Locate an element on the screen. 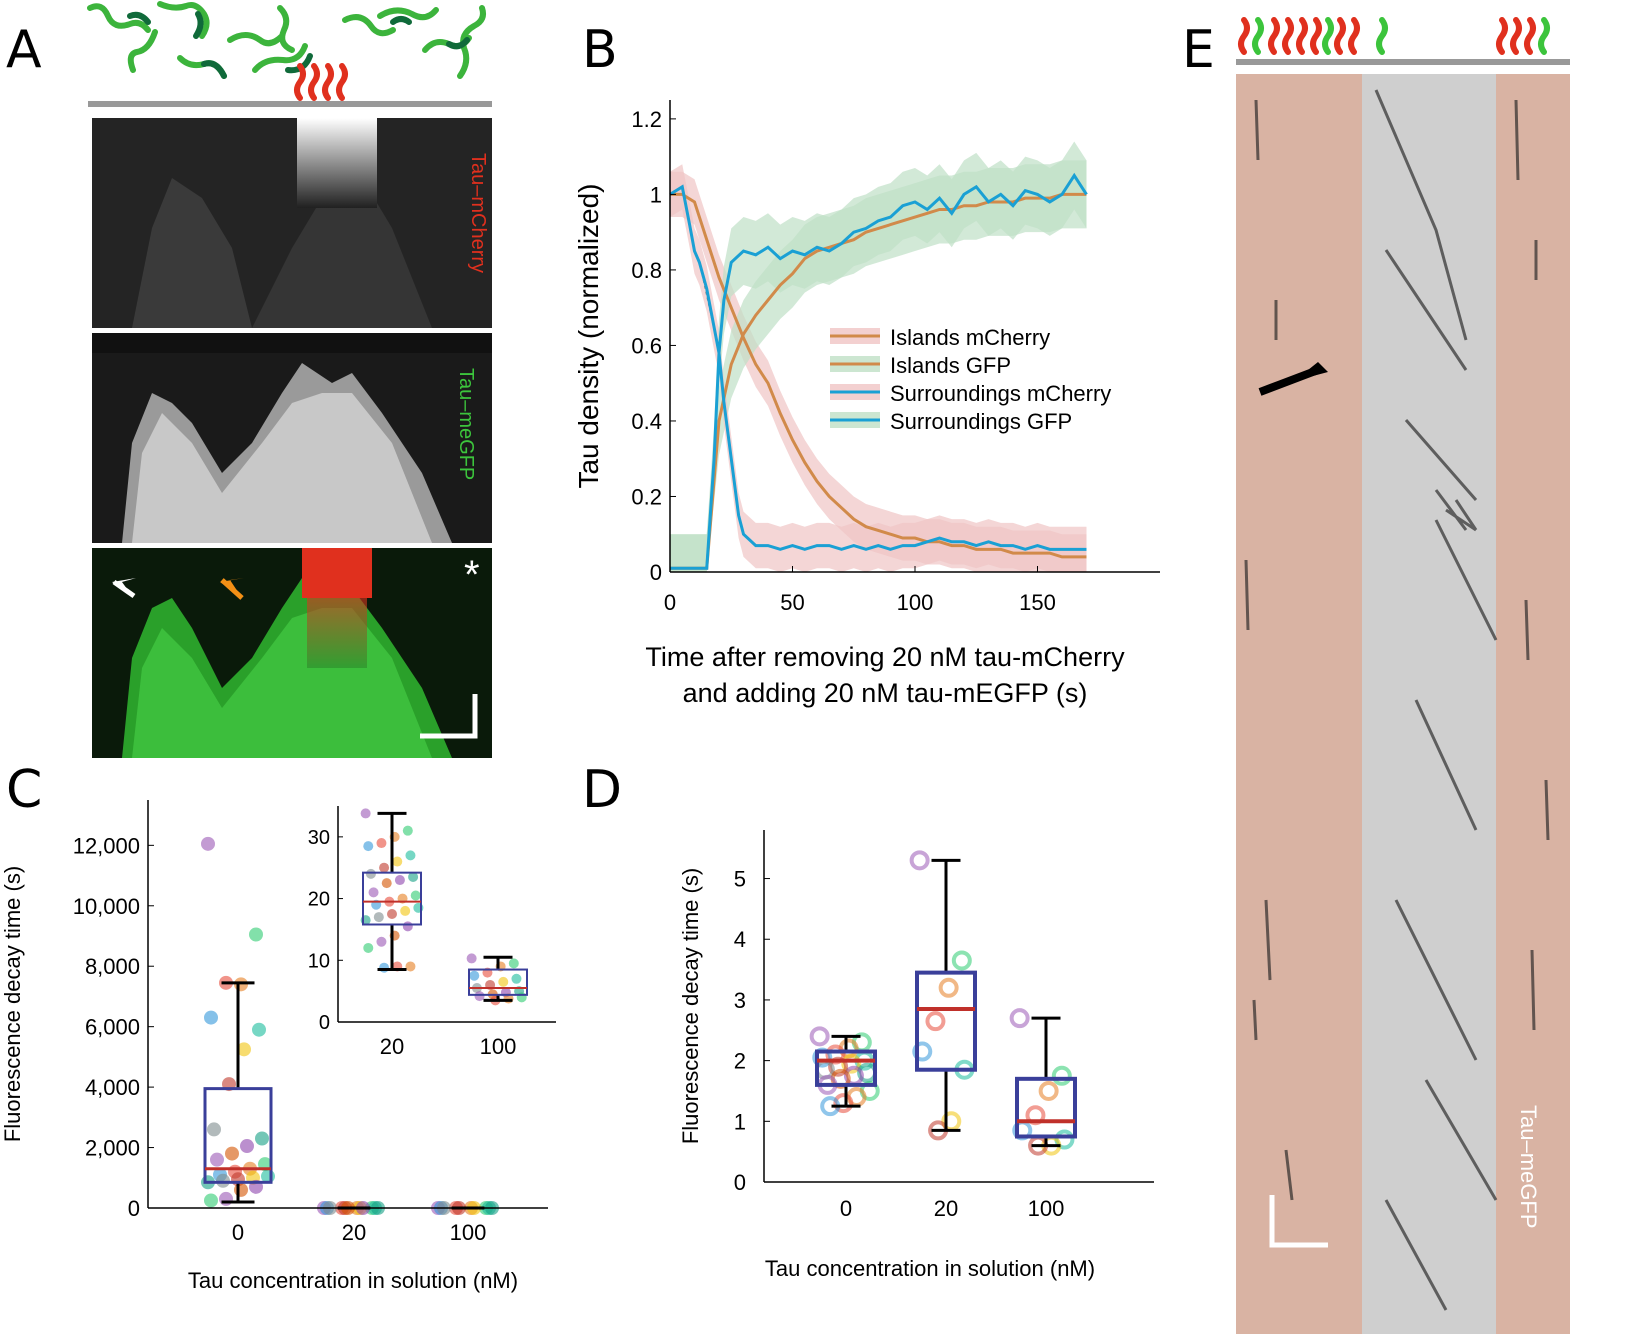  tau-cluster-left is located at coordinates (1299, 36).